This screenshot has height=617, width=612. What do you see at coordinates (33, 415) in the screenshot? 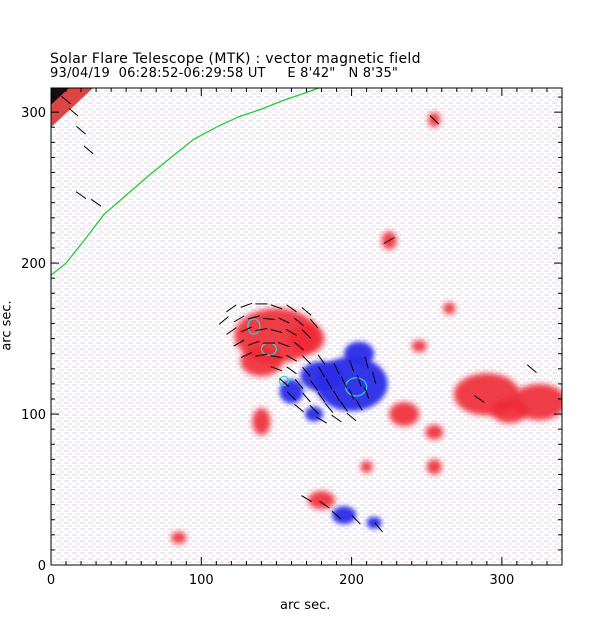
I see `y-tick-label: 100` at bounding box center [33, 415].